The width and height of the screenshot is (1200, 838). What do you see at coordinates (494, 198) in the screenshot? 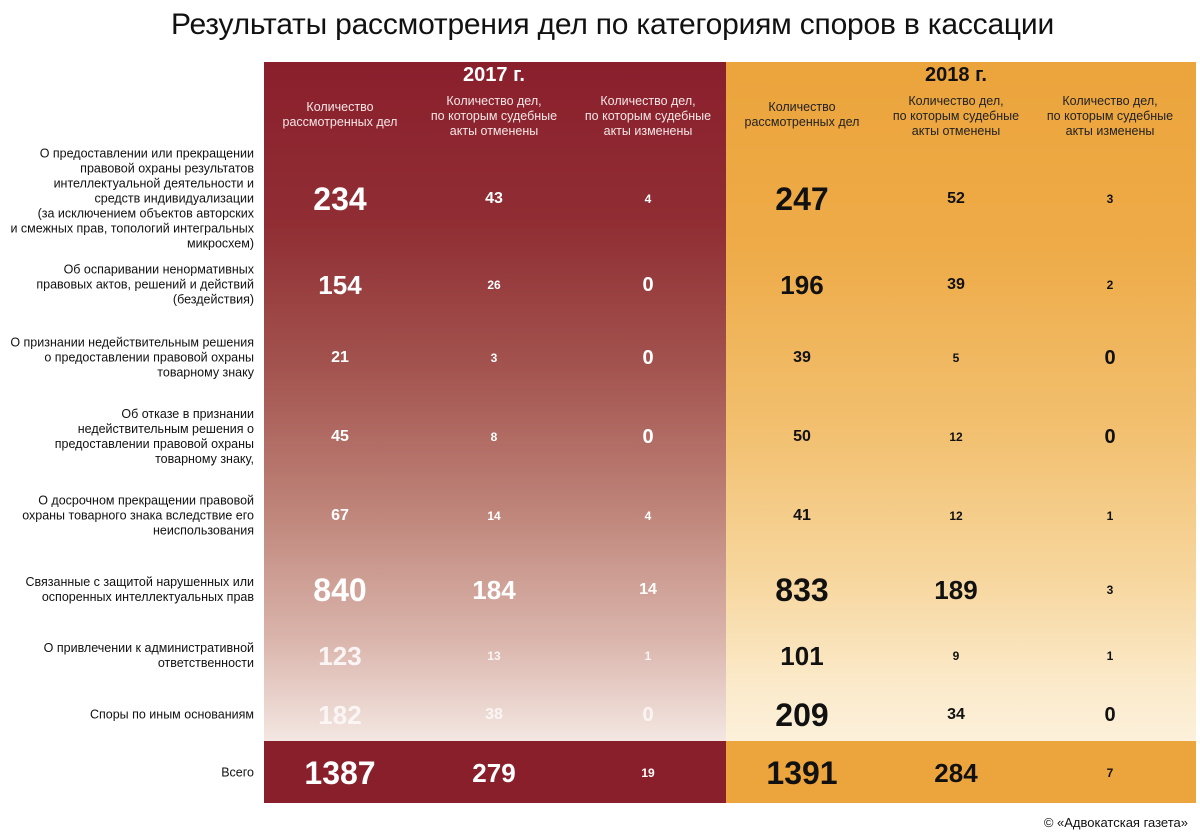
I see `table-cell: 43` at bounding box center [494, 198].